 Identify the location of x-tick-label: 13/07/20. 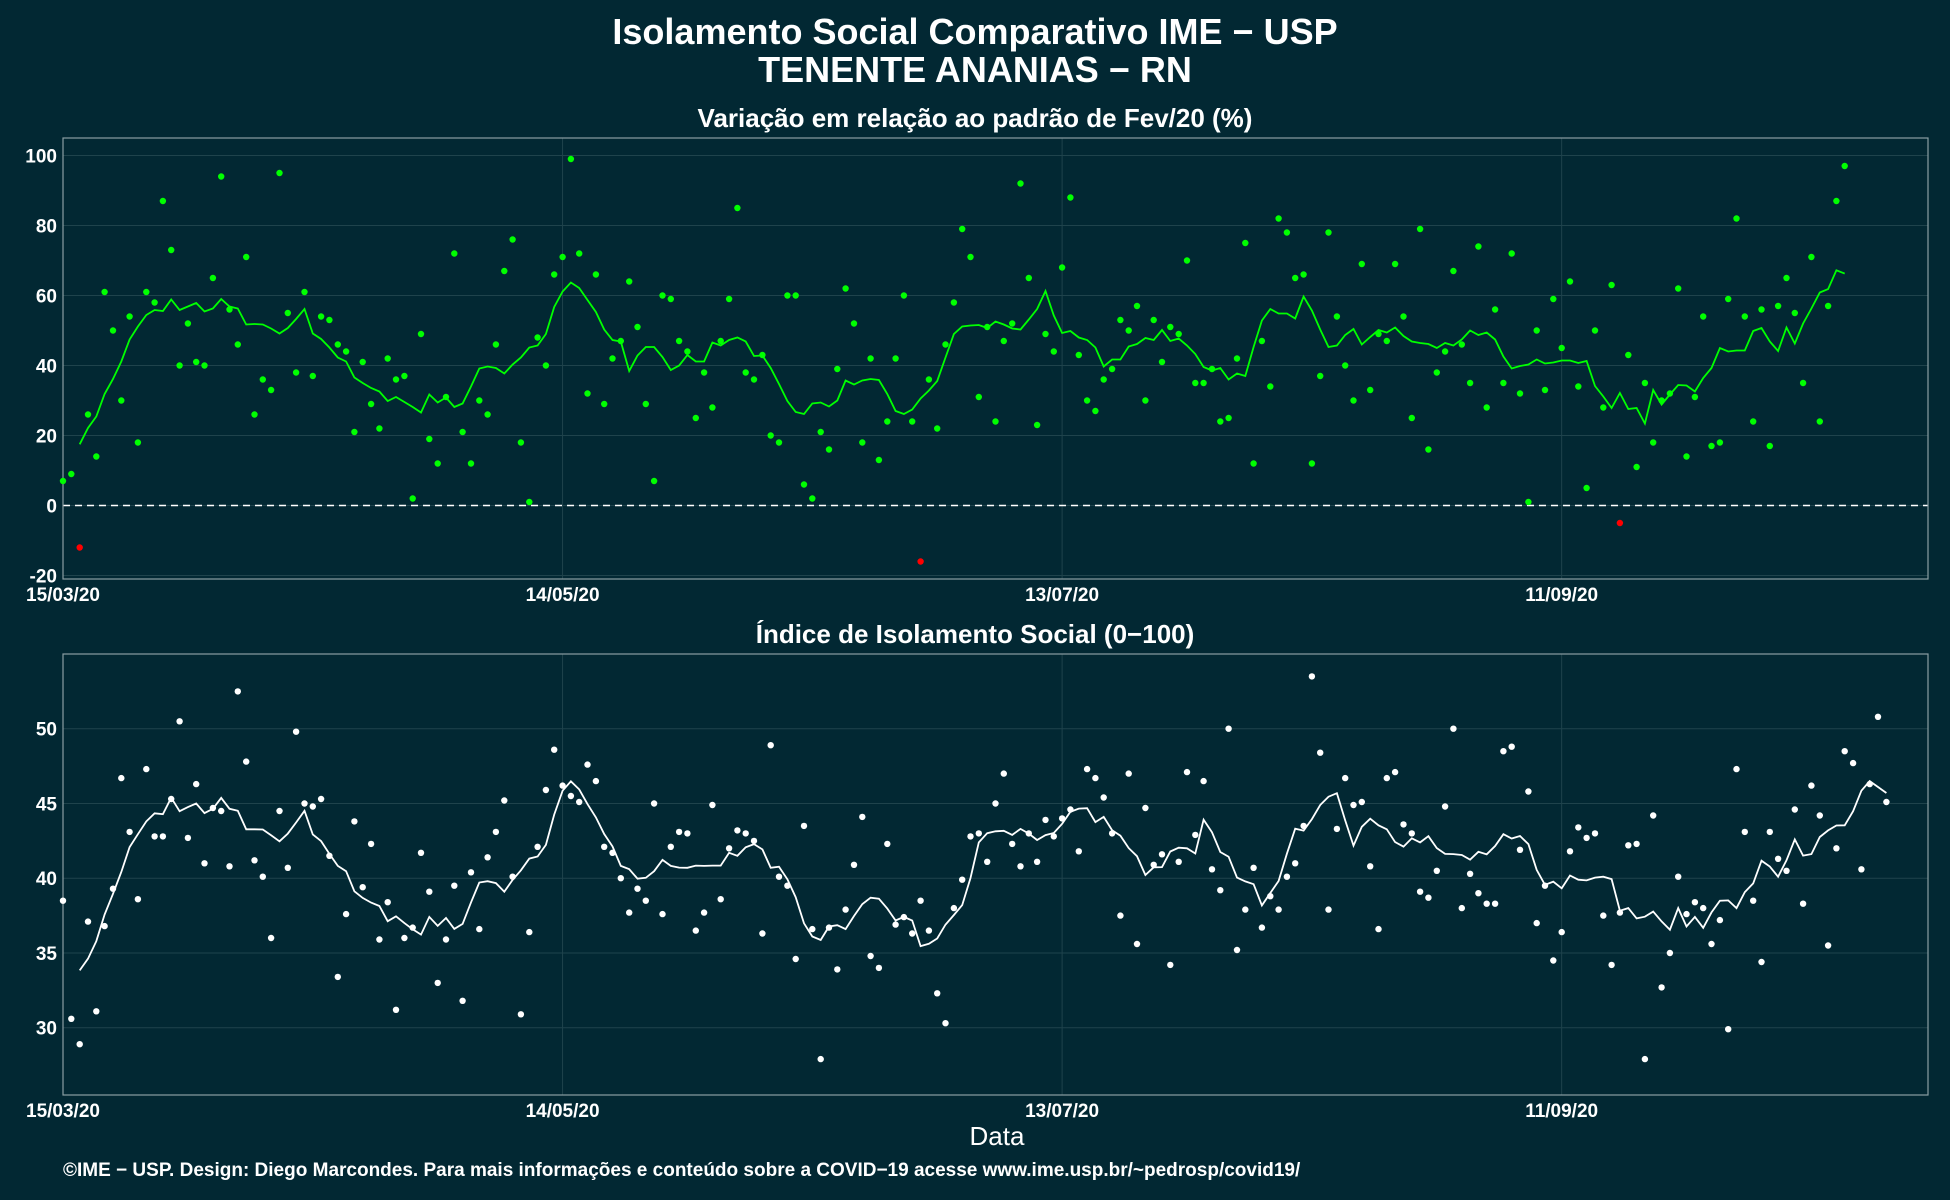
(1062, 595).